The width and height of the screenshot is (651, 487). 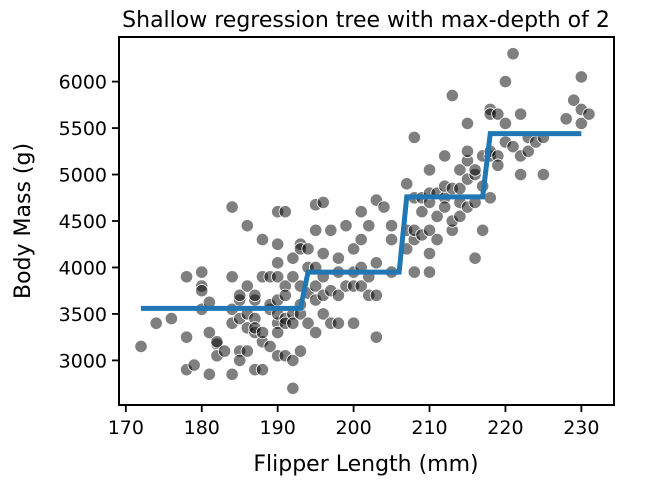 I want to click on x-tick-label: 210, so click(x=429, y=428).